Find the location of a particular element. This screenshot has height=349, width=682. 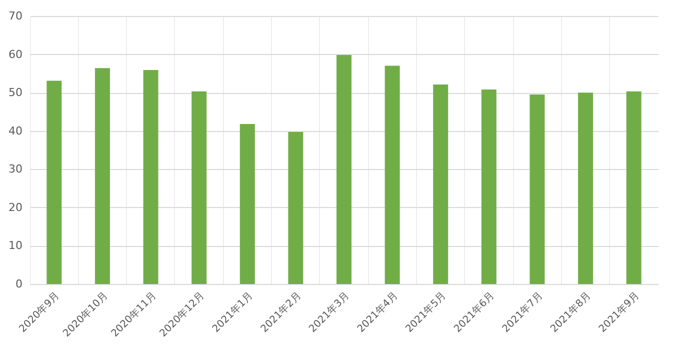

y-tick-label: 0 is located at coordinates (19, 284).